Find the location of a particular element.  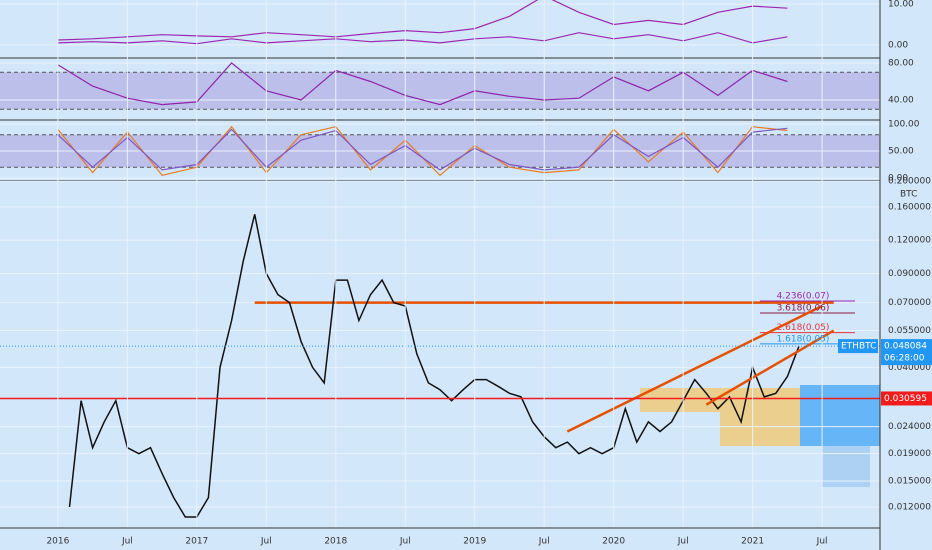

unit-label: BTC is located at coordinates (908, 195).